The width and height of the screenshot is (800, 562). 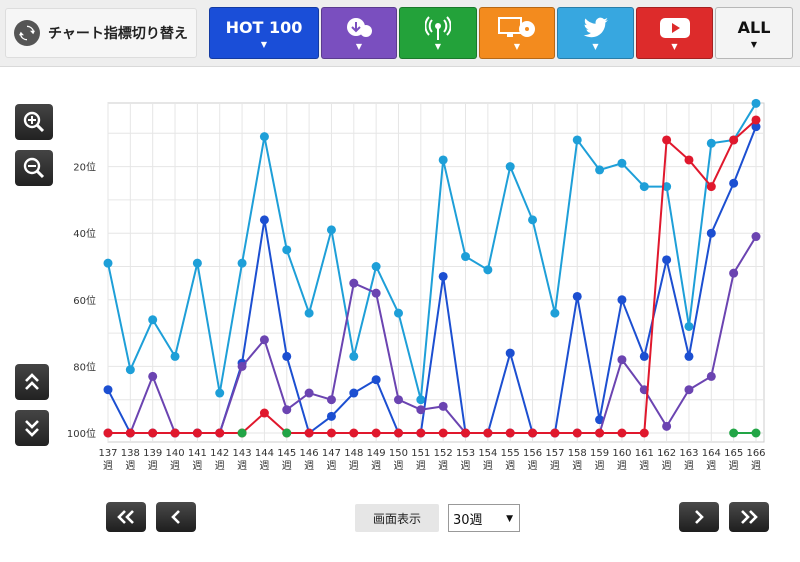 I want to click on x-tick-label: 159 週, so click(x=599, y=460).